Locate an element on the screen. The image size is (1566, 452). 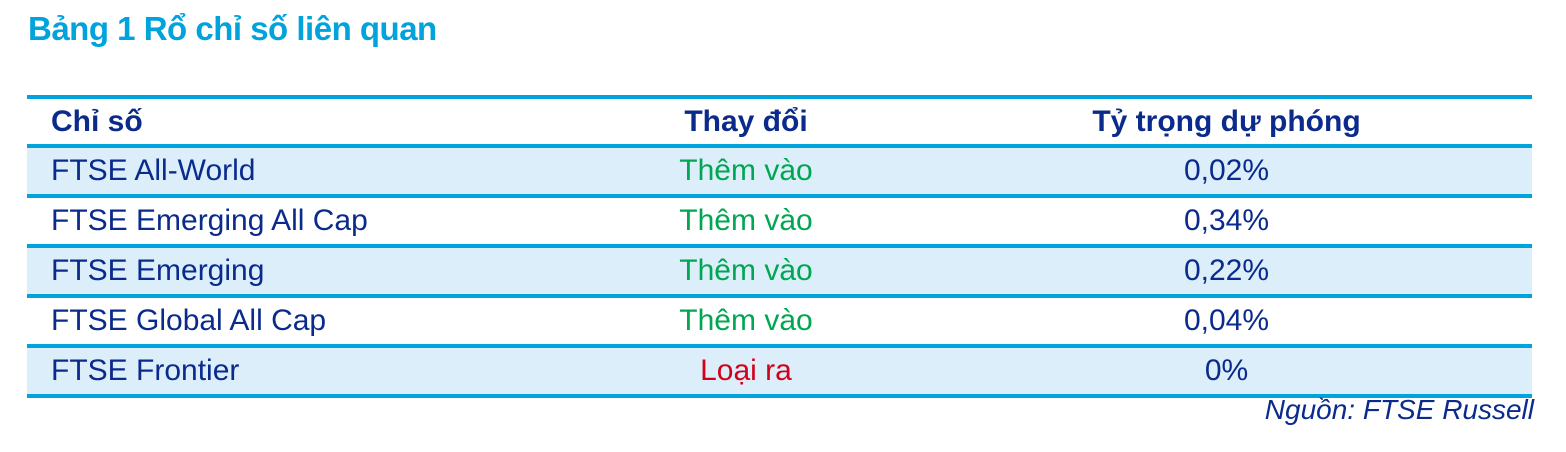
table-row: FTSE All-World Thêm vào 0,02% is located at coordinates (779, 172).